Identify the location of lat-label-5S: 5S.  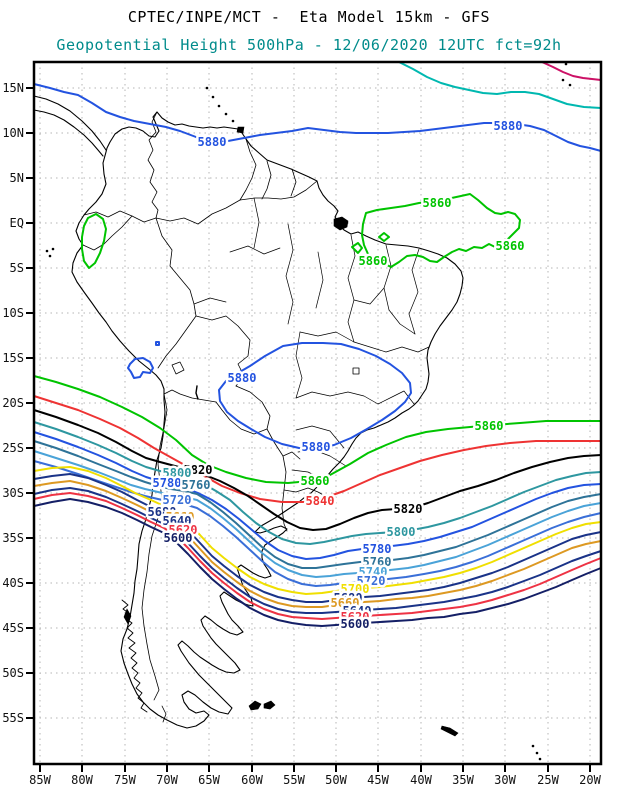
(17, 268).